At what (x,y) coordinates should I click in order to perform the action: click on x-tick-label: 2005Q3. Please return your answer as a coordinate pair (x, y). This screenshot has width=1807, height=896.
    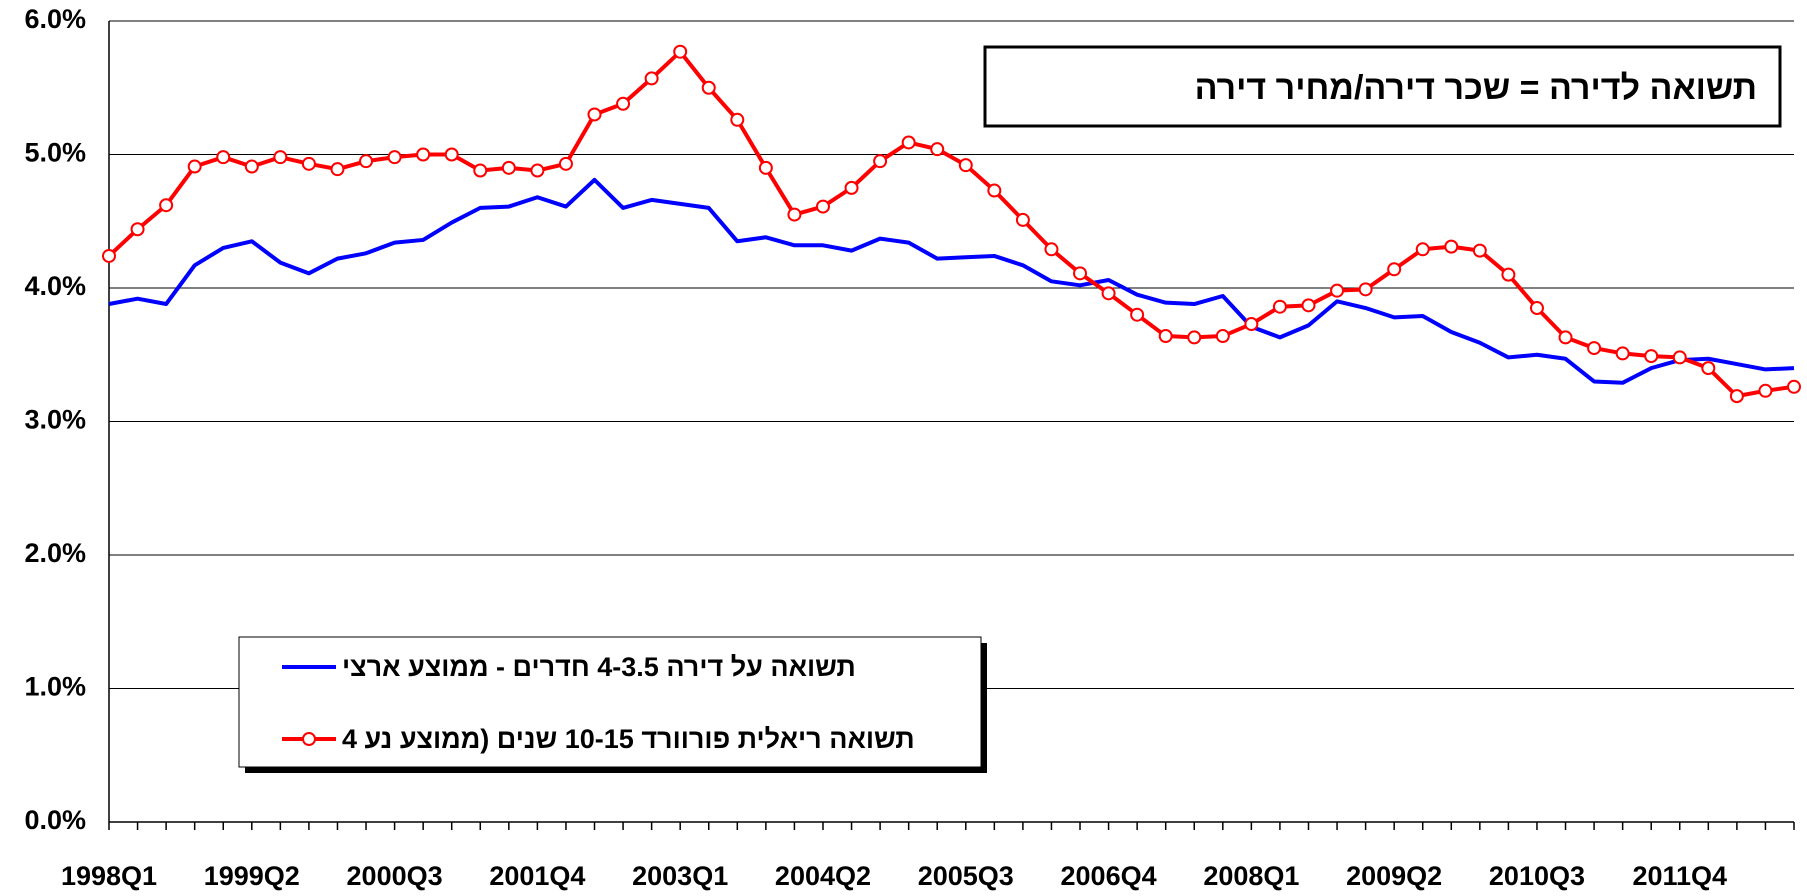
    Looking at the image, I should click on (966, 876).